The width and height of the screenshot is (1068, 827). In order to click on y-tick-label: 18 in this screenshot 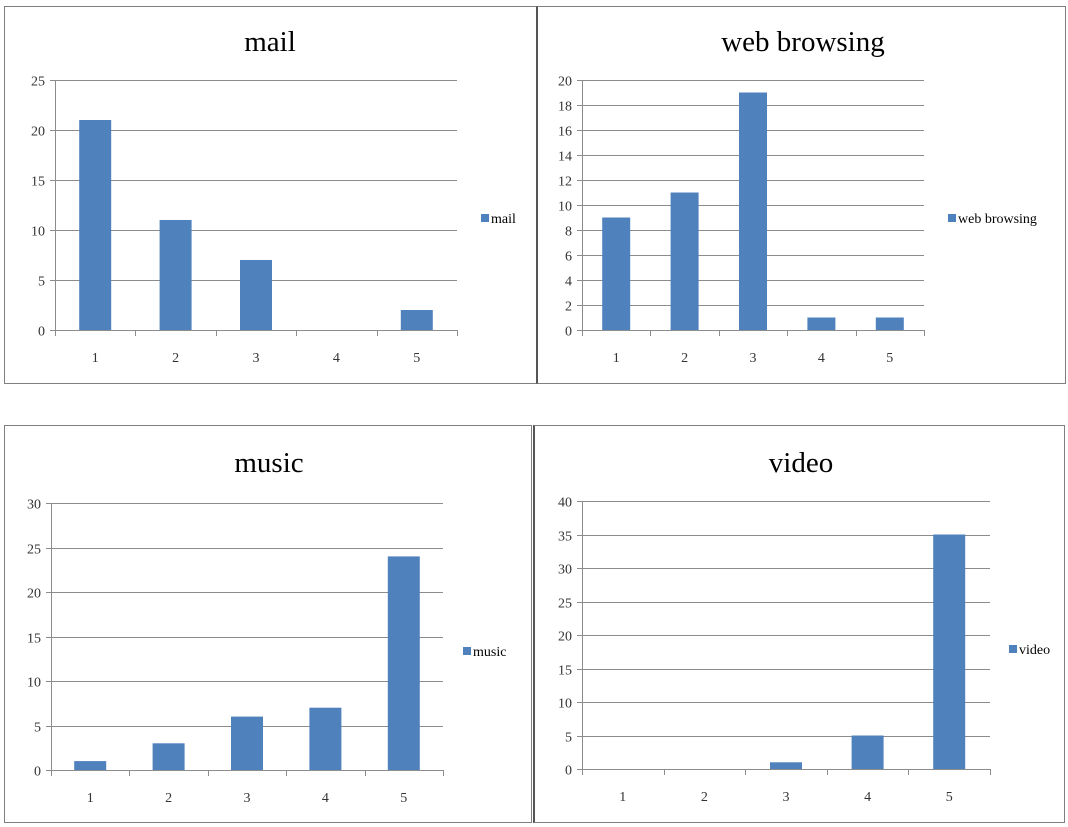, I will do `click(565, 107)`.